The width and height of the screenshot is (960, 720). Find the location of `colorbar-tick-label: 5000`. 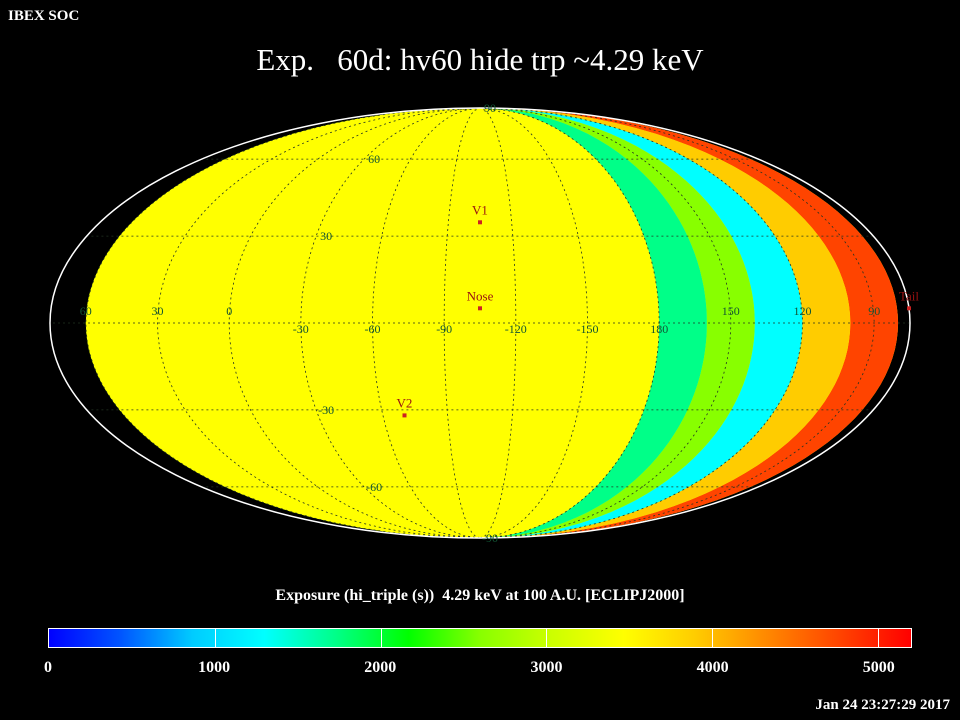

colorbar-tick-label: 5000 is located at coordinates (878, 667).